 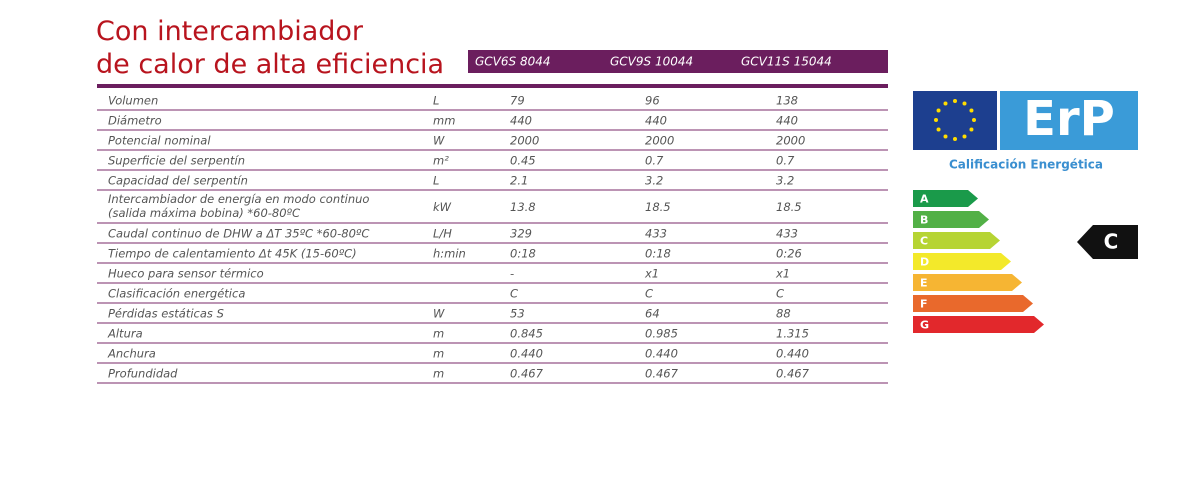 What do you see at coordinates (513, 62) in the screenshot?
I see `column-header: GCV6S 8044` at bounding box center [513, 62].